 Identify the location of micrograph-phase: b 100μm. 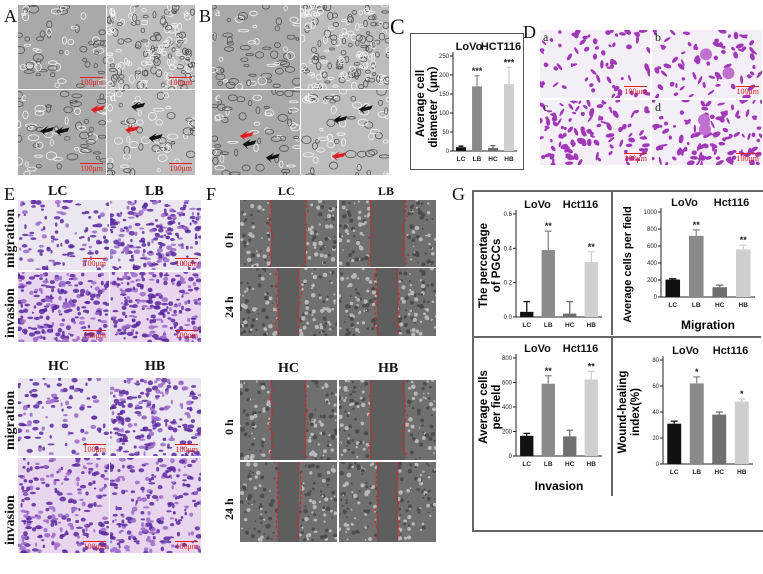
(151, 47).